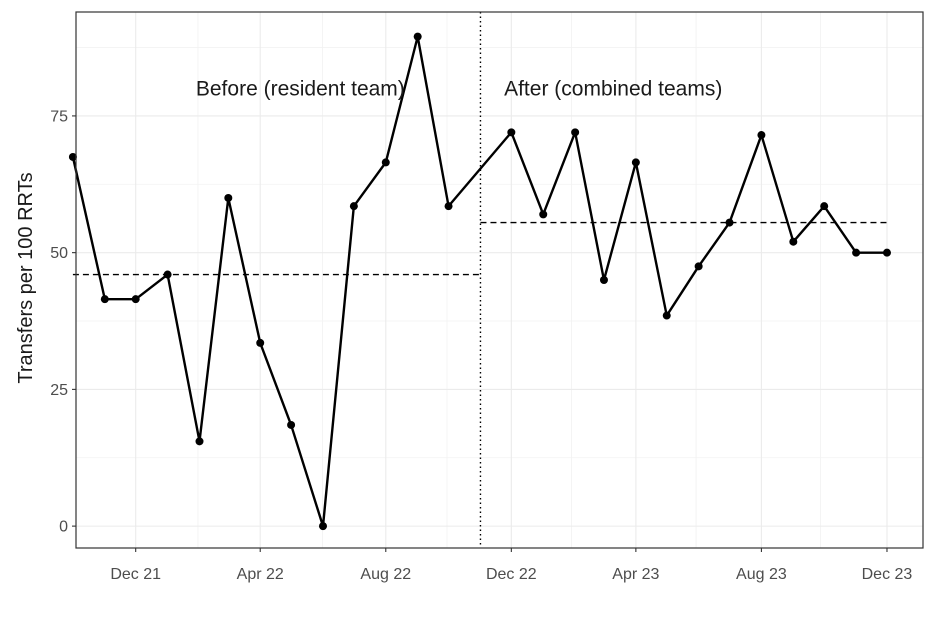  Describe the element at coordinates (887, 574) in the screenshot. I see `x-tick-label: Dec 23` at that location.